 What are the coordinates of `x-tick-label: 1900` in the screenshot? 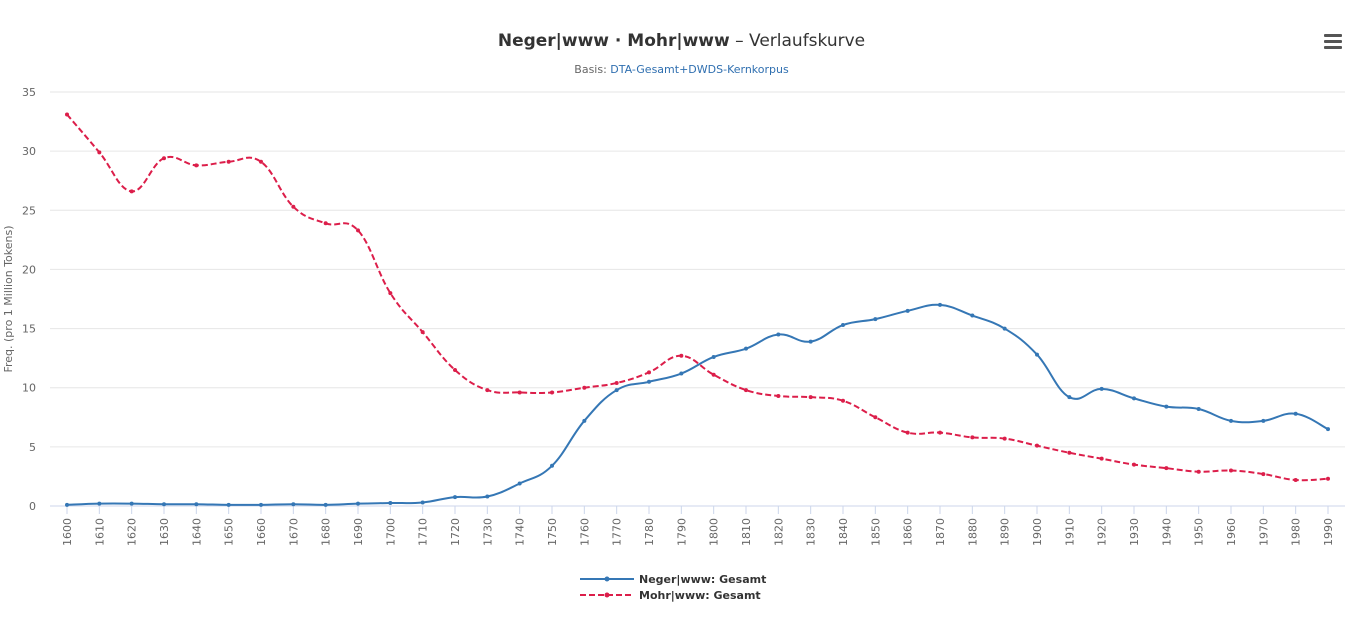 It's located at (1037, 532).